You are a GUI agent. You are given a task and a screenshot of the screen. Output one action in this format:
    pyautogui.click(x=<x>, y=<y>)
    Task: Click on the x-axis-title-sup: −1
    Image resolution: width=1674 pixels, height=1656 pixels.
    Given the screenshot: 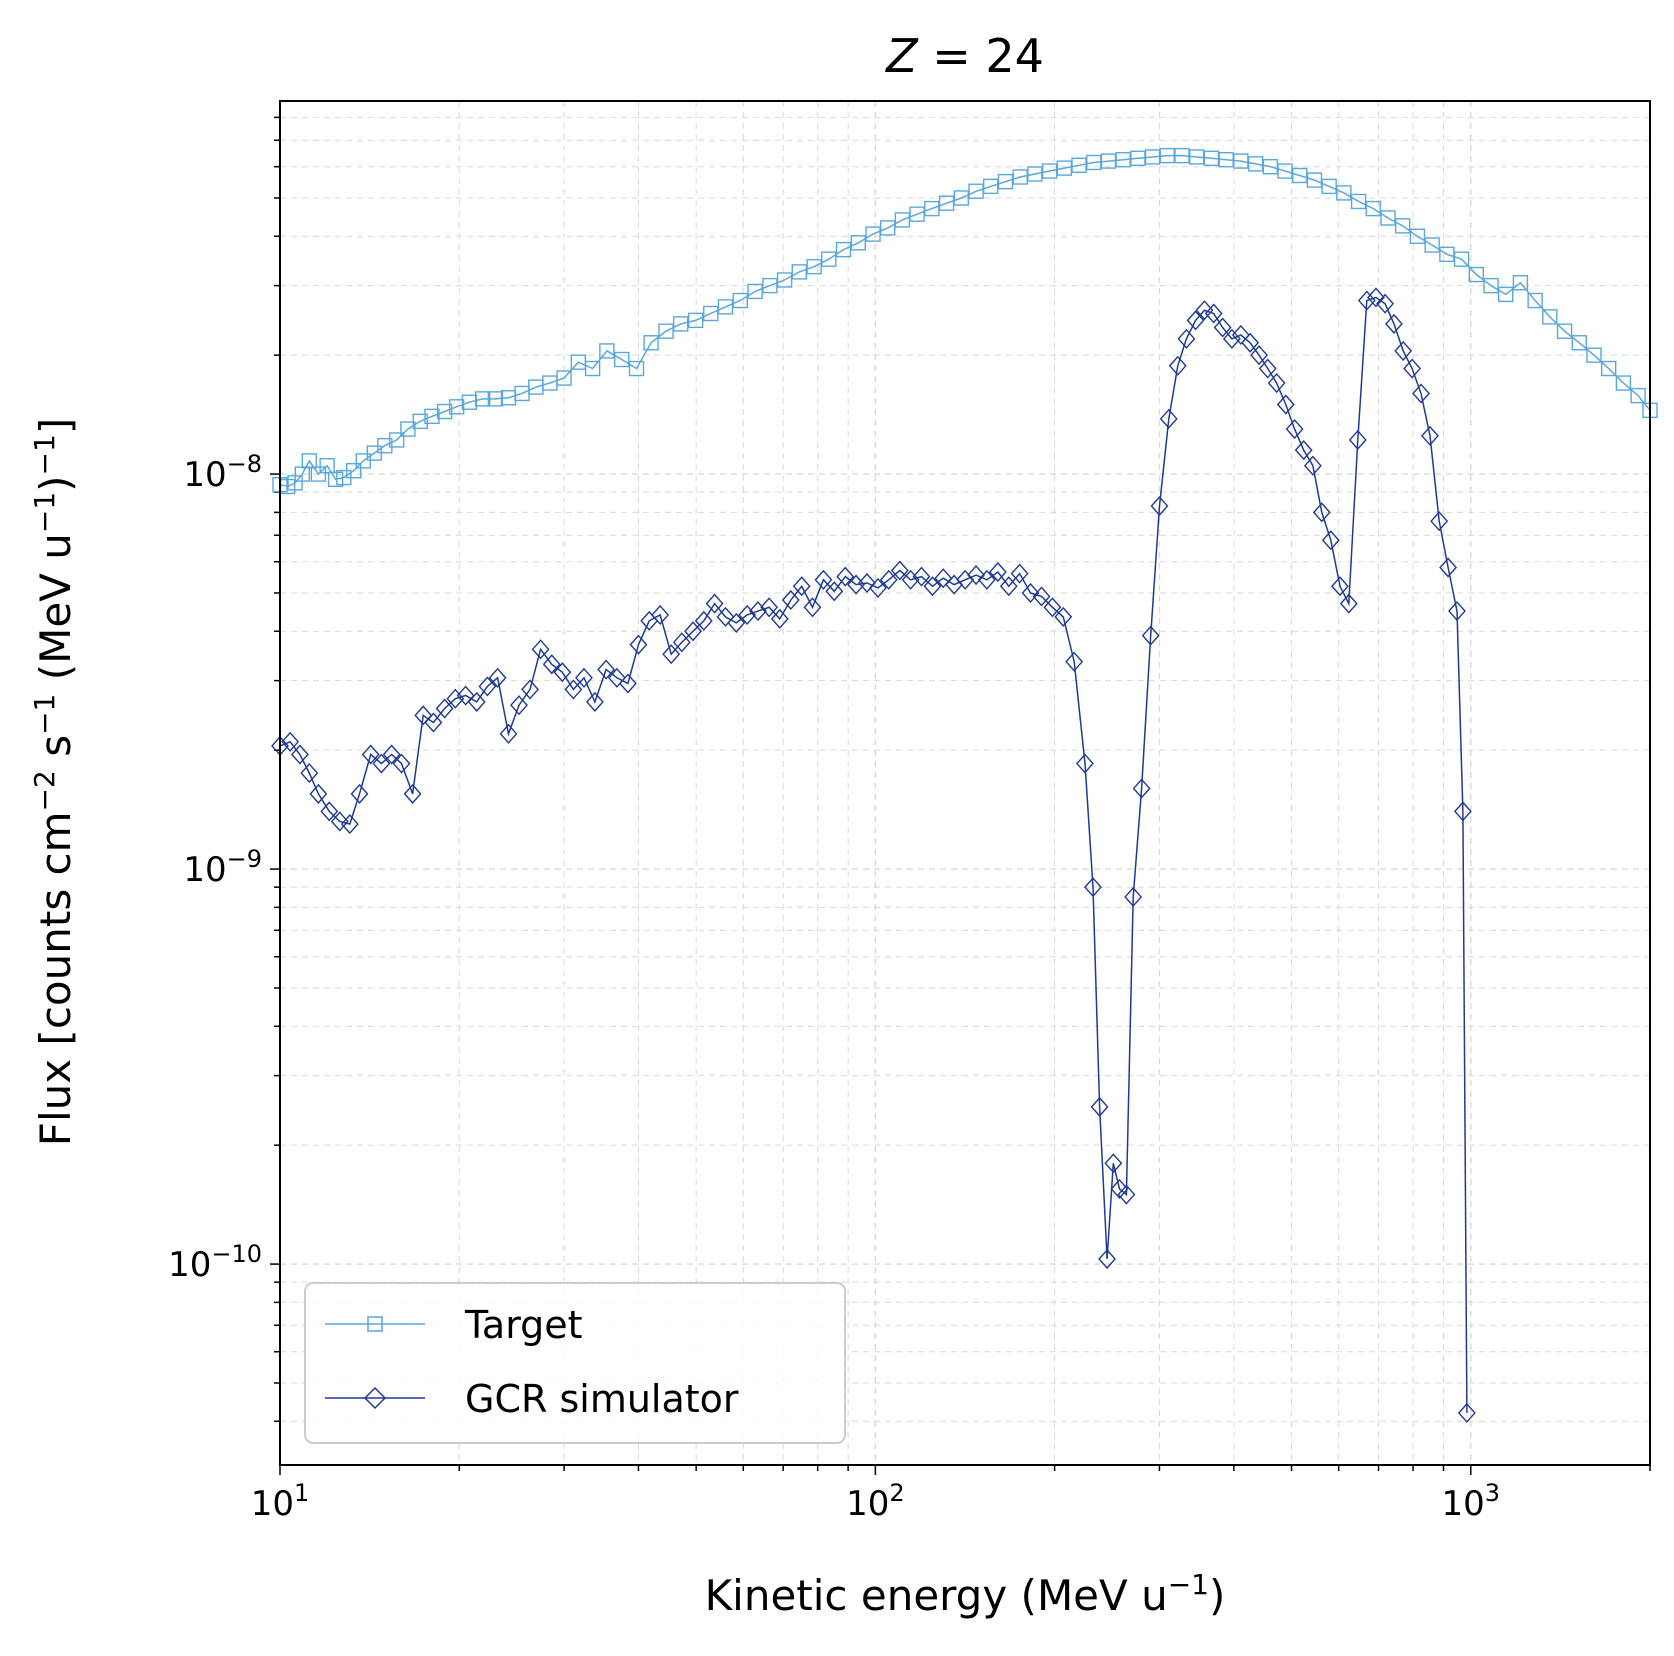 What is the action you would take?
    pyautogui.click(x=1188, y=1584)
    